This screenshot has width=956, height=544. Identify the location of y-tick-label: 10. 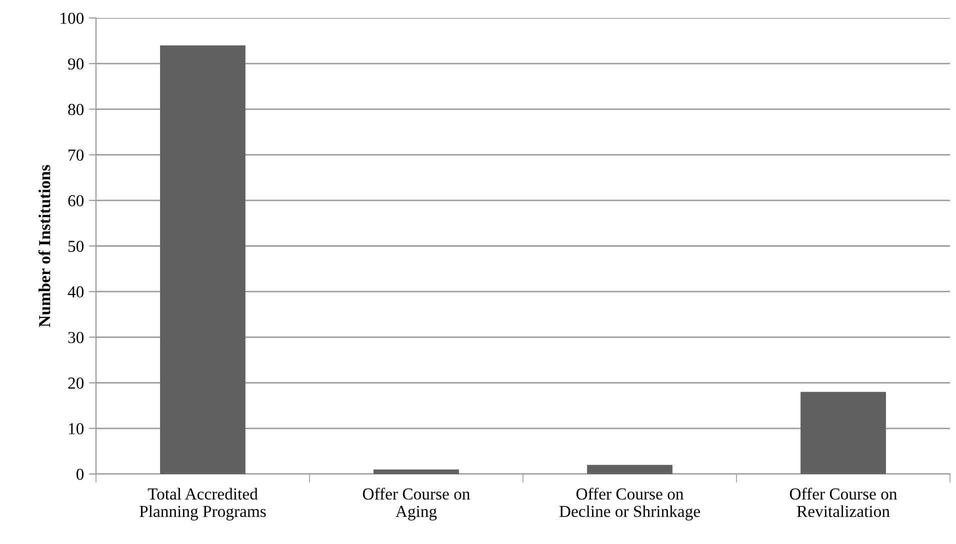
(76, 428).